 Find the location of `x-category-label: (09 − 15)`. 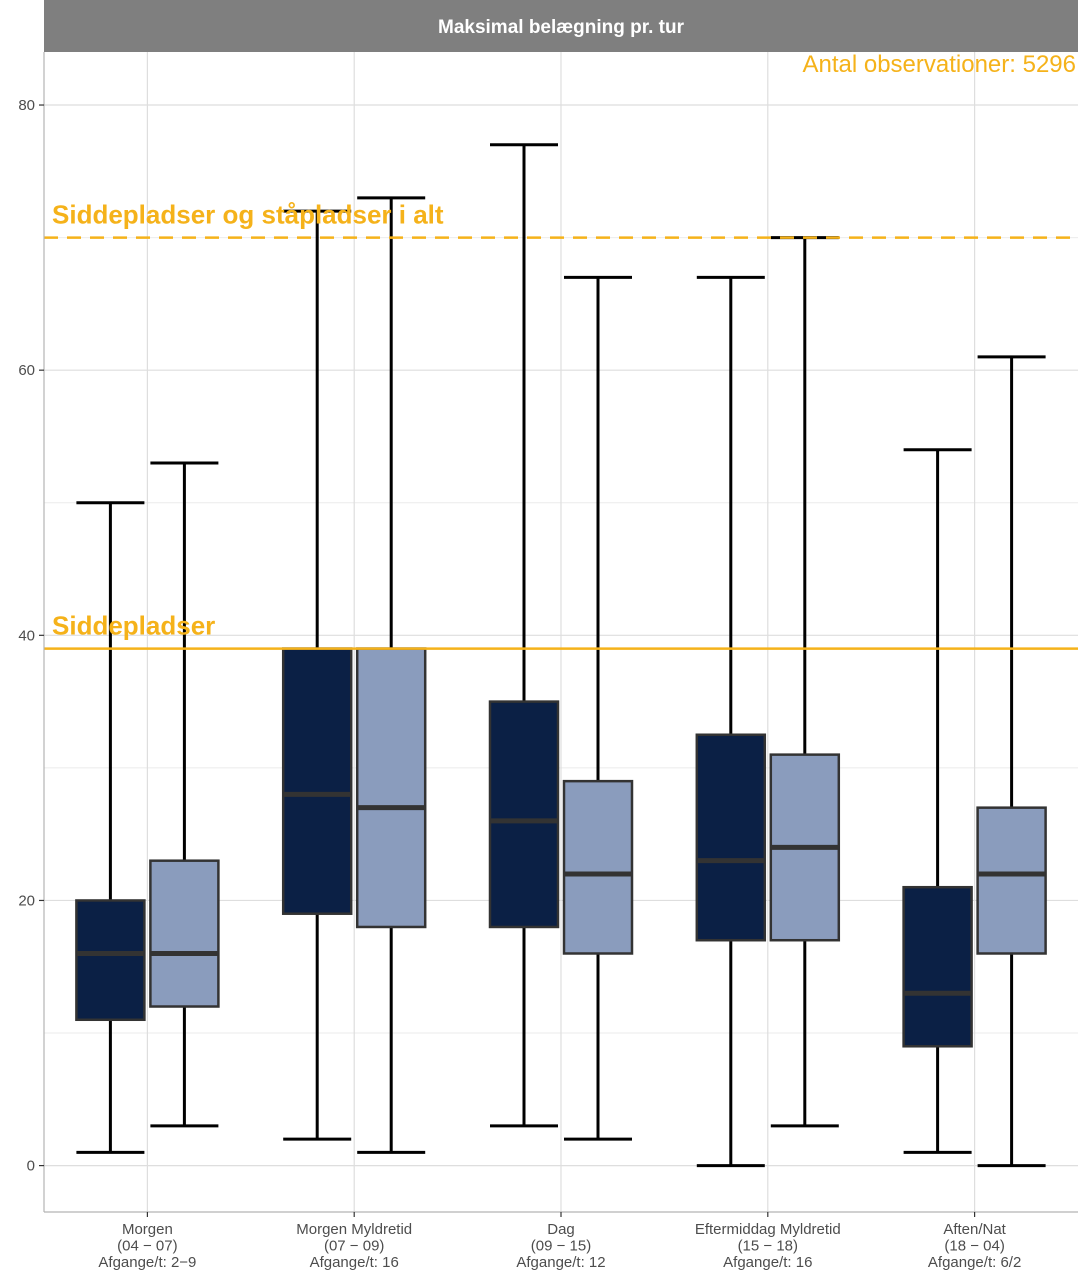

x-category-label: (09 − 15) is located at coordinates (561, 1246).